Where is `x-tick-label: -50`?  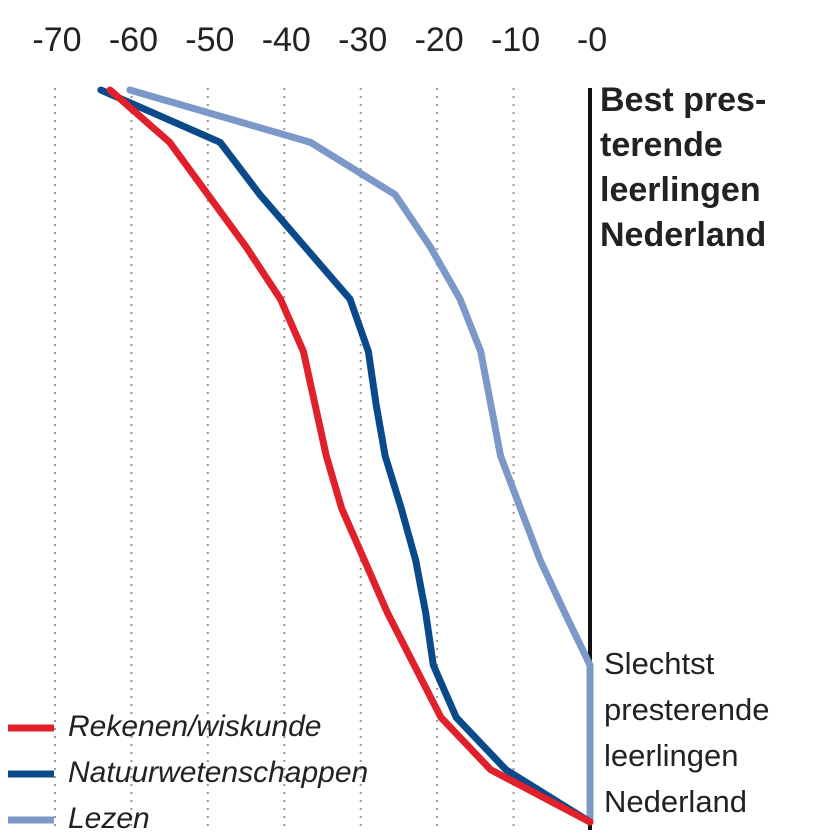 x-tick-label: -50 is located at coordinates (209, 40).